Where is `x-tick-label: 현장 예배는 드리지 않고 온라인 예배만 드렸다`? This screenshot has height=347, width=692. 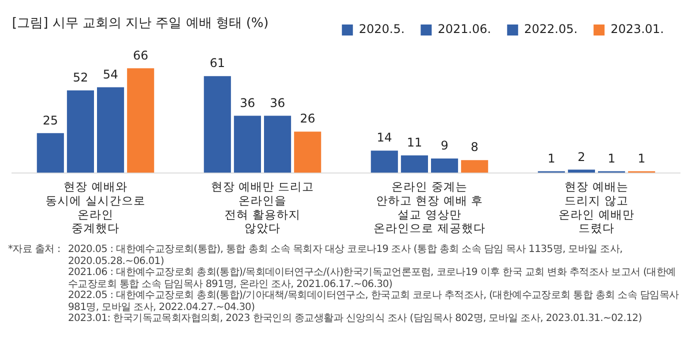
x-tick-label: 현장 예배는 드리지 않고 온라인 예배만 드렸다 is located at coordinates (596, 208).